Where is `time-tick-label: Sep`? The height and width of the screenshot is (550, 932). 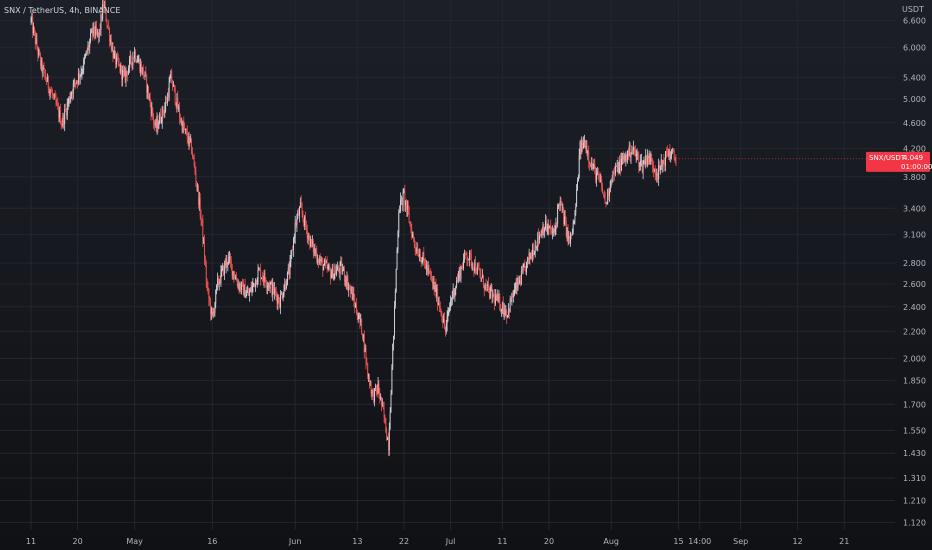 time-tick-label: Sep is located at coordinates (740, 541).